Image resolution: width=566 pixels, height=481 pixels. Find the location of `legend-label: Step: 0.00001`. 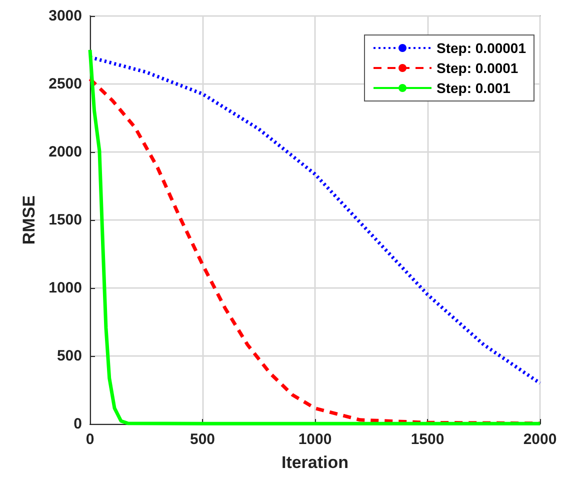

legend-label: Step: 0.00001 is located at coordinates (481, 48).